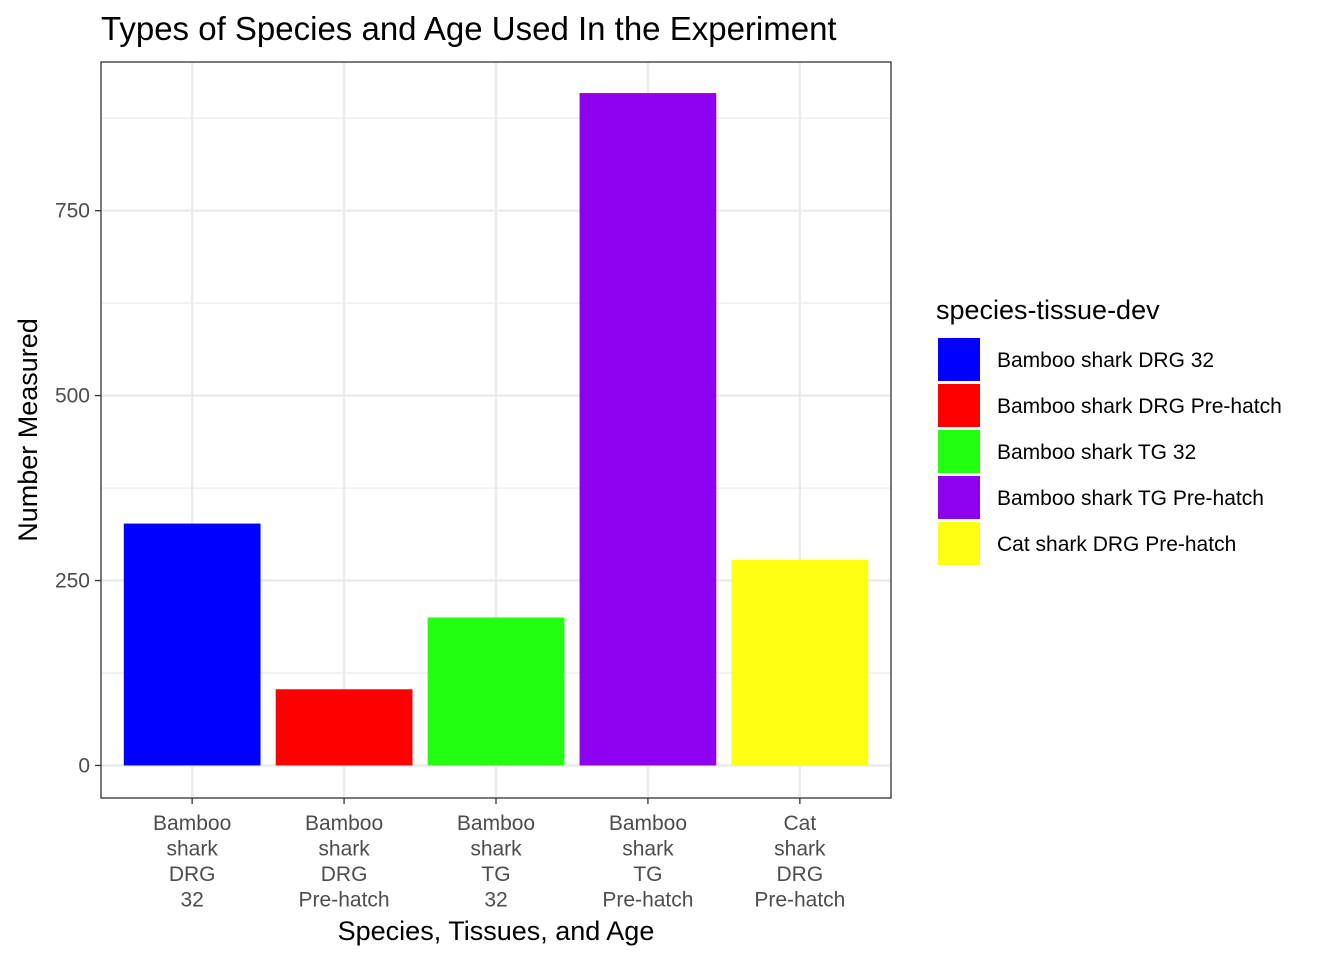 This screenshot has height=960, width=1344. I want to click on y-tick-label: 750, so click(72, 211).